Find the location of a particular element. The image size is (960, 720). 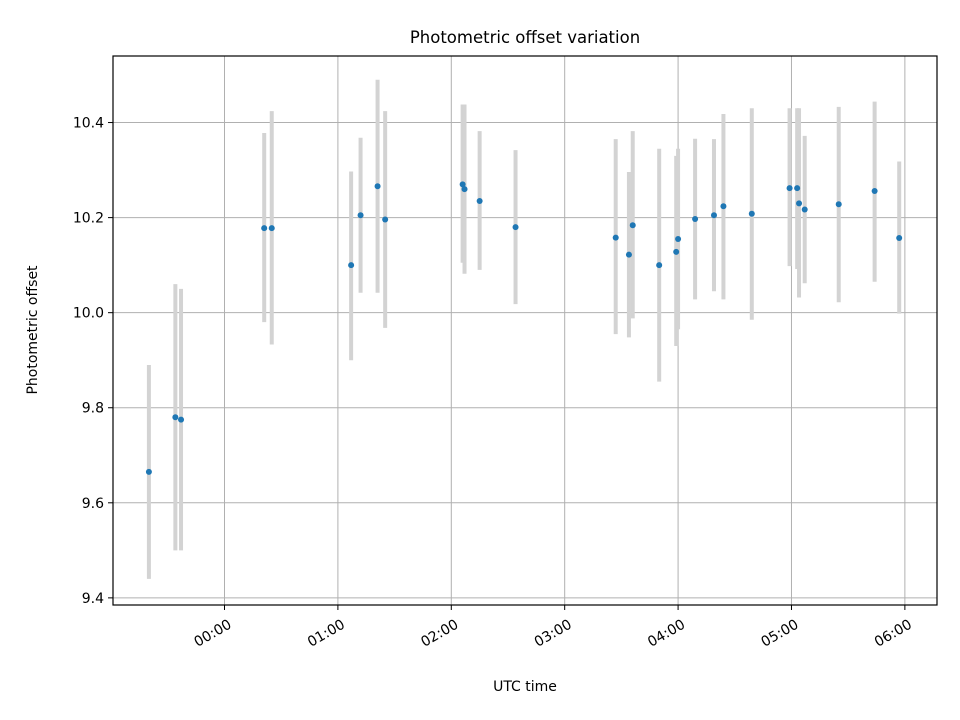

x-axis-ticks: 00:00 01:00 02:00 03:00 04:00 05:00 06:00 is located at coordinates (553, 628).